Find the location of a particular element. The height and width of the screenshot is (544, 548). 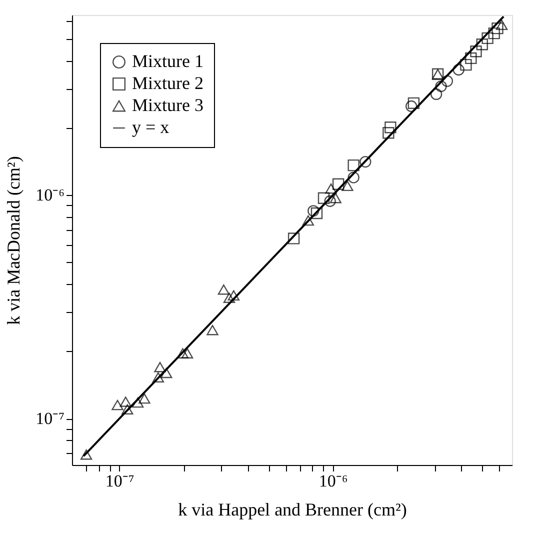

legend-label: Mixture 2 is located at coordinates (168, 83).